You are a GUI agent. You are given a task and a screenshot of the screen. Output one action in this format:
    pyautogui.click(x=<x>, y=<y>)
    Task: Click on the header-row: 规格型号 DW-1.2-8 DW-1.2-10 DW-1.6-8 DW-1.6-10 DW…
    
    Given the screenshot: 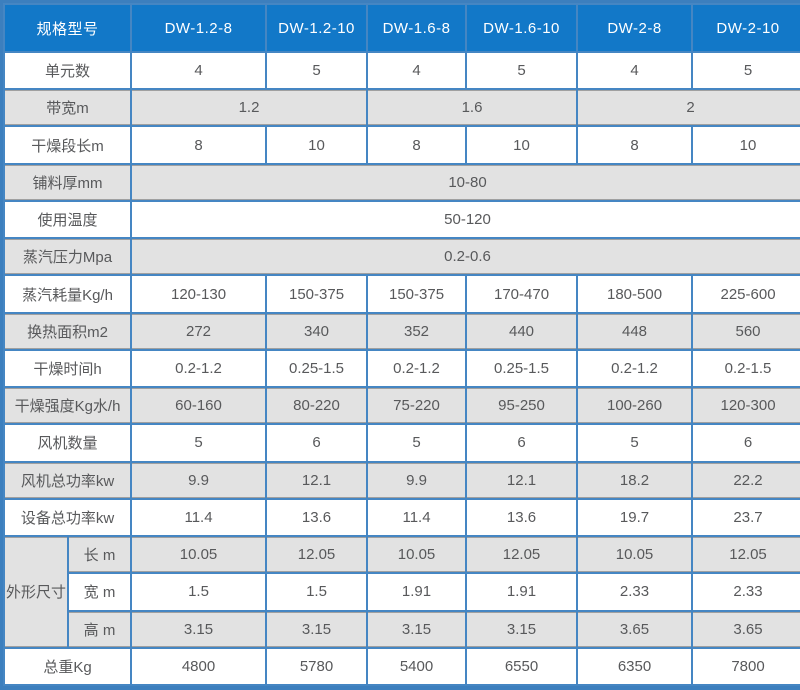 What is the action you would take?
    pyautogui.click(x=401, y=28)
    